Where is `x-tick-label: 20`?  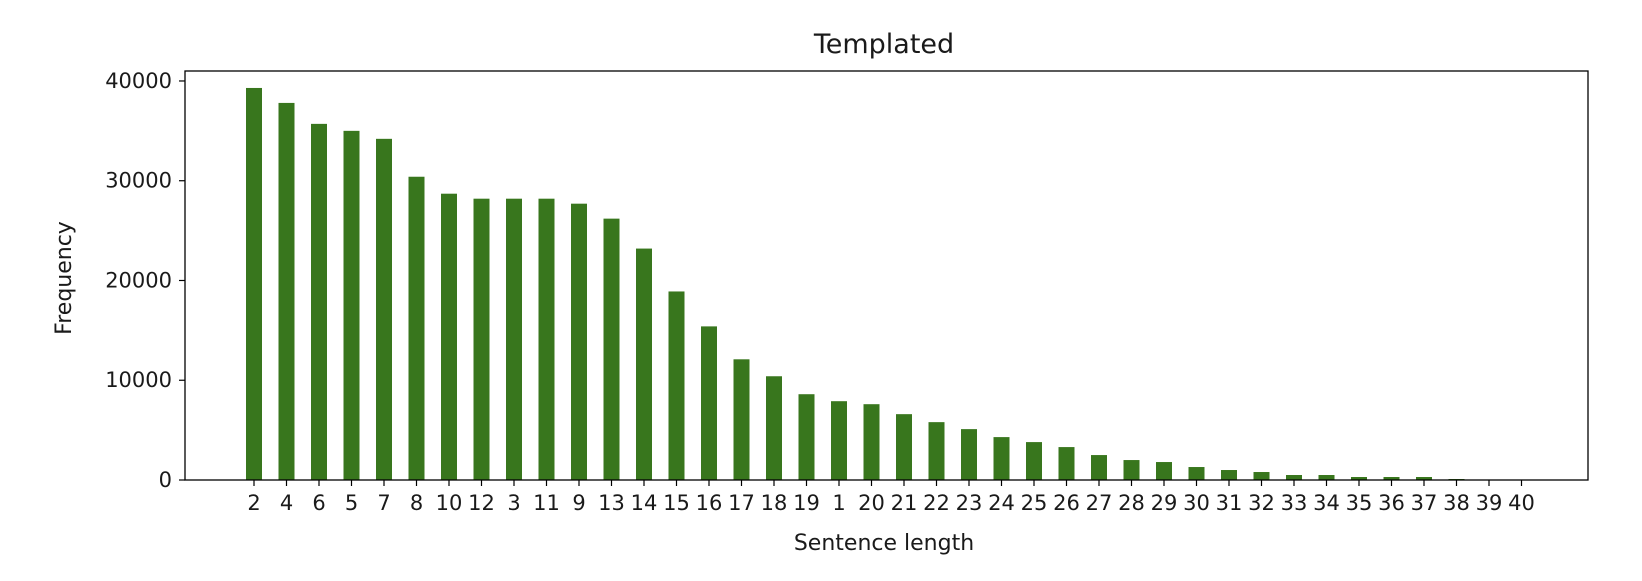
x-tick-label: 20 is located at coordinates (871, 503).